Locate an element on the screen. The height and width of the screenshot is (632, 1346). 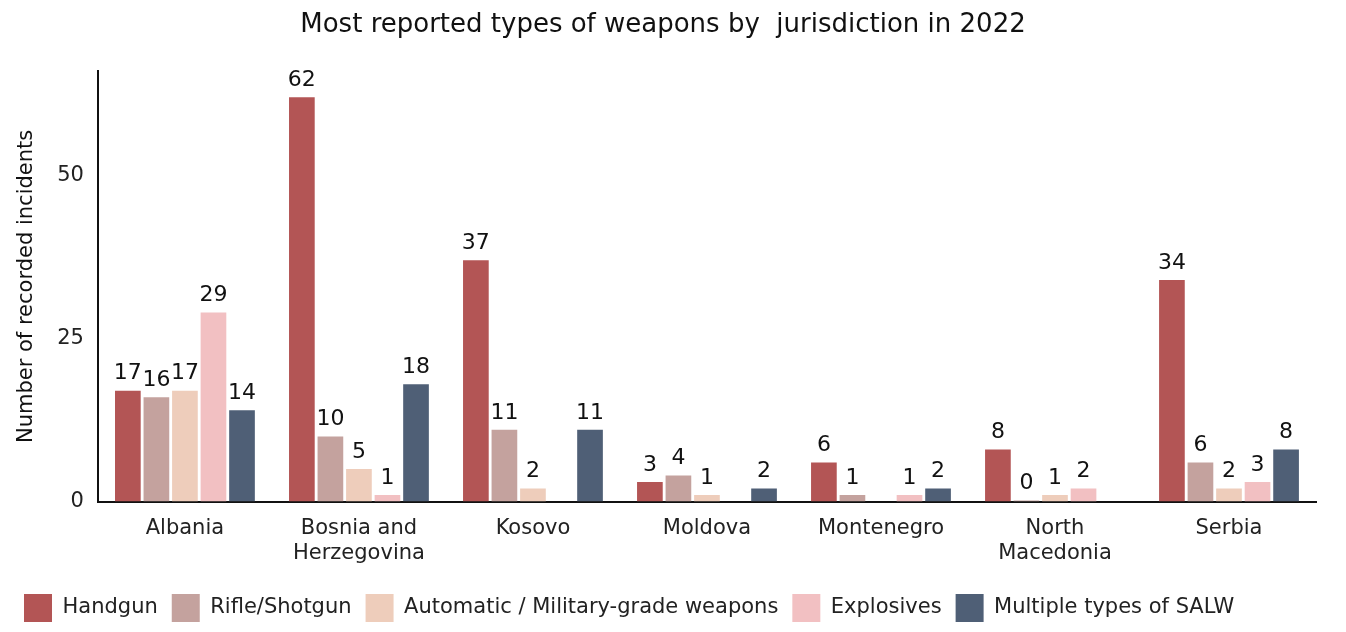
data-label: 0 is located at coordinates (1026, 482).